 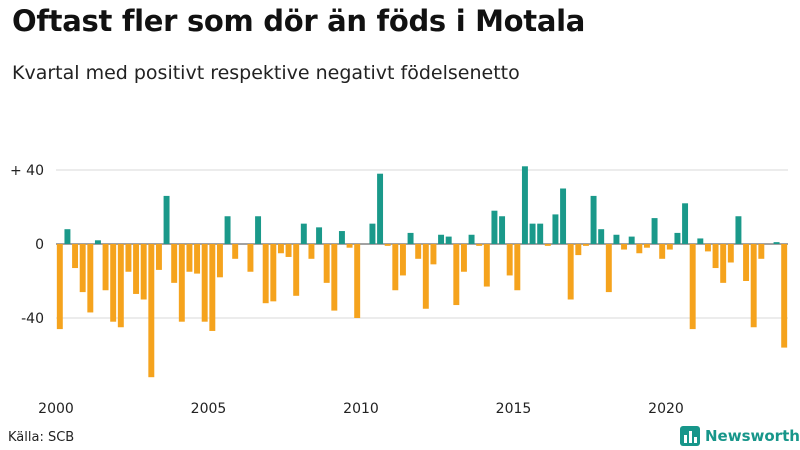 I want to click on bar-2006Q3, so click(x=258, y=230).